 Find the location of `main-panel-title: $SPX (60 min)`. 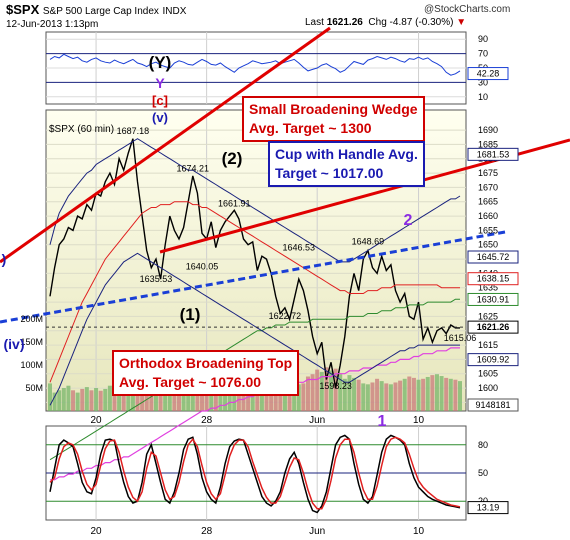

main-panel-title: $SPX (60 min) is located at coordinates (81, 129).